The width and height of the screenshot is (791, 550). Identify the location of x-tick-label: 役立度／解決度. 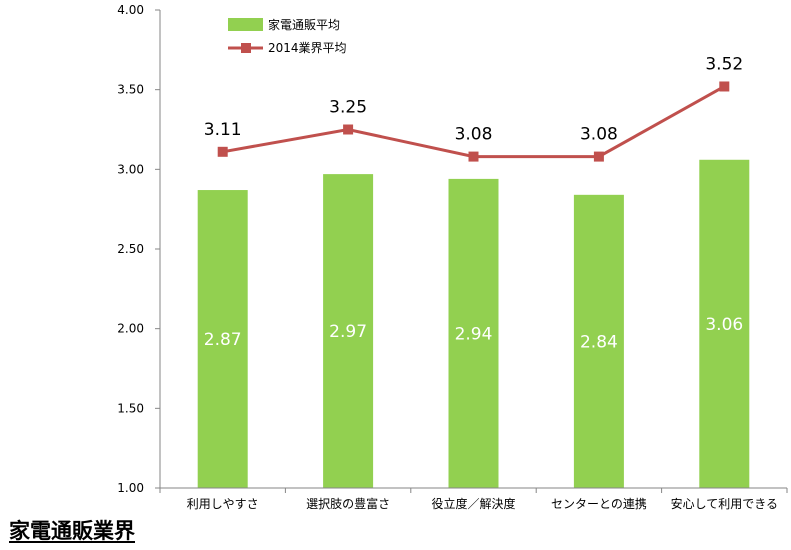
(473, 503).